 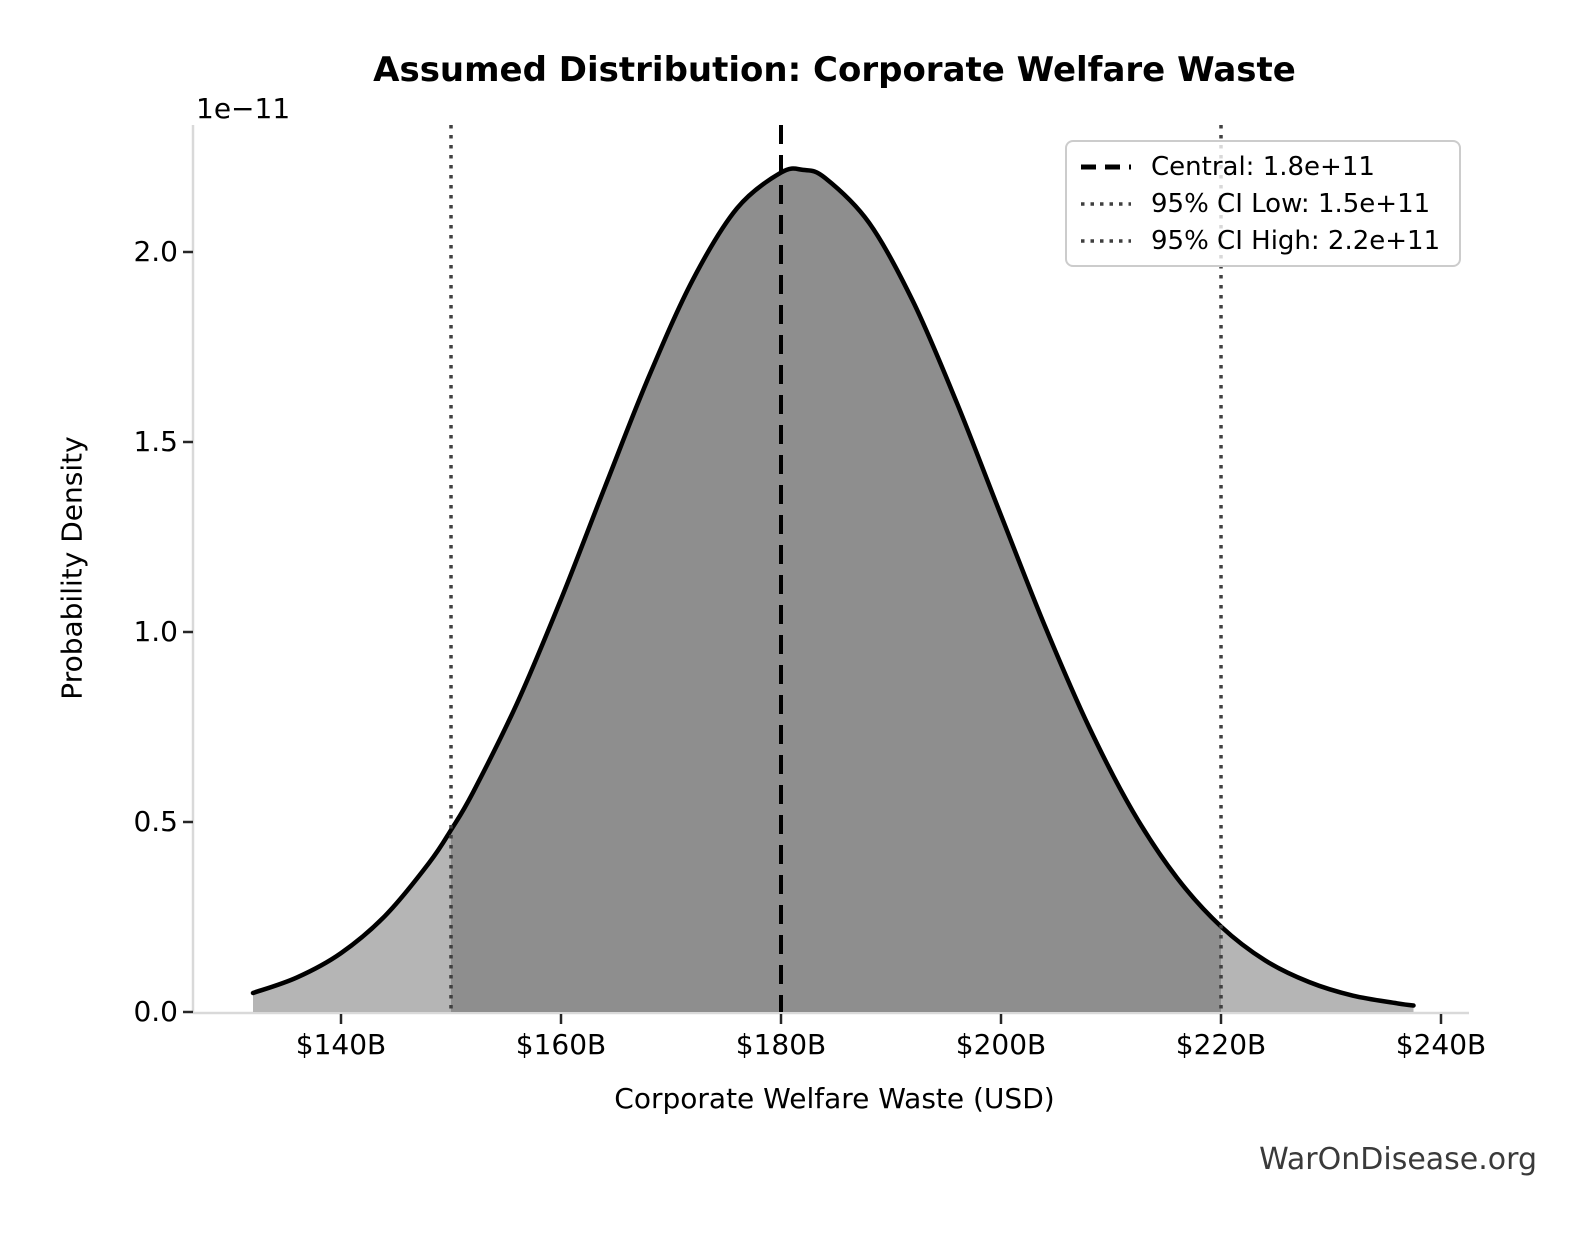 I want to click on legend-row-ci-low: 95% CI Low: 1.5e+11, so click(x=1263, y=204).